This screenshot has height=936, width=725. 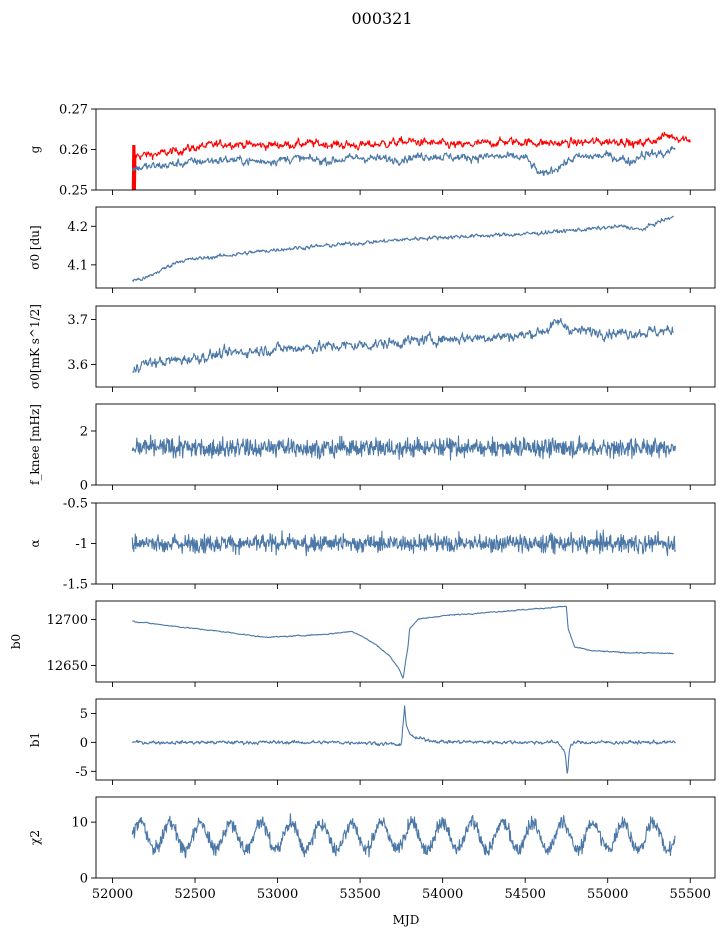 What do you see at coordinates (77, 227) in the screenshot?
I see `y-tick-label: 4.2` at bounding box center [77, 227].